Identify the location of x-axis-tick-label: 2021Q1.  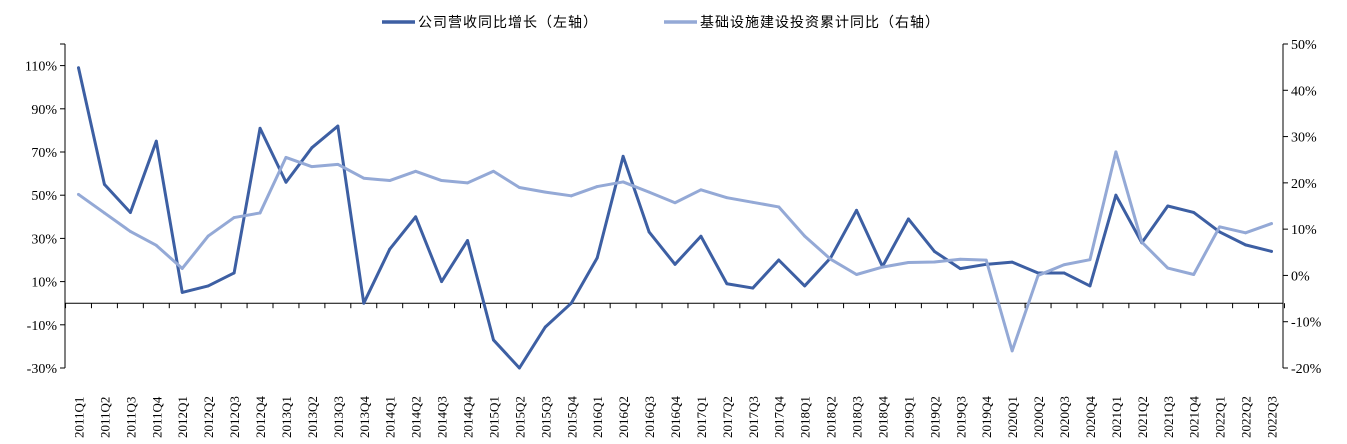
(1116, 417).